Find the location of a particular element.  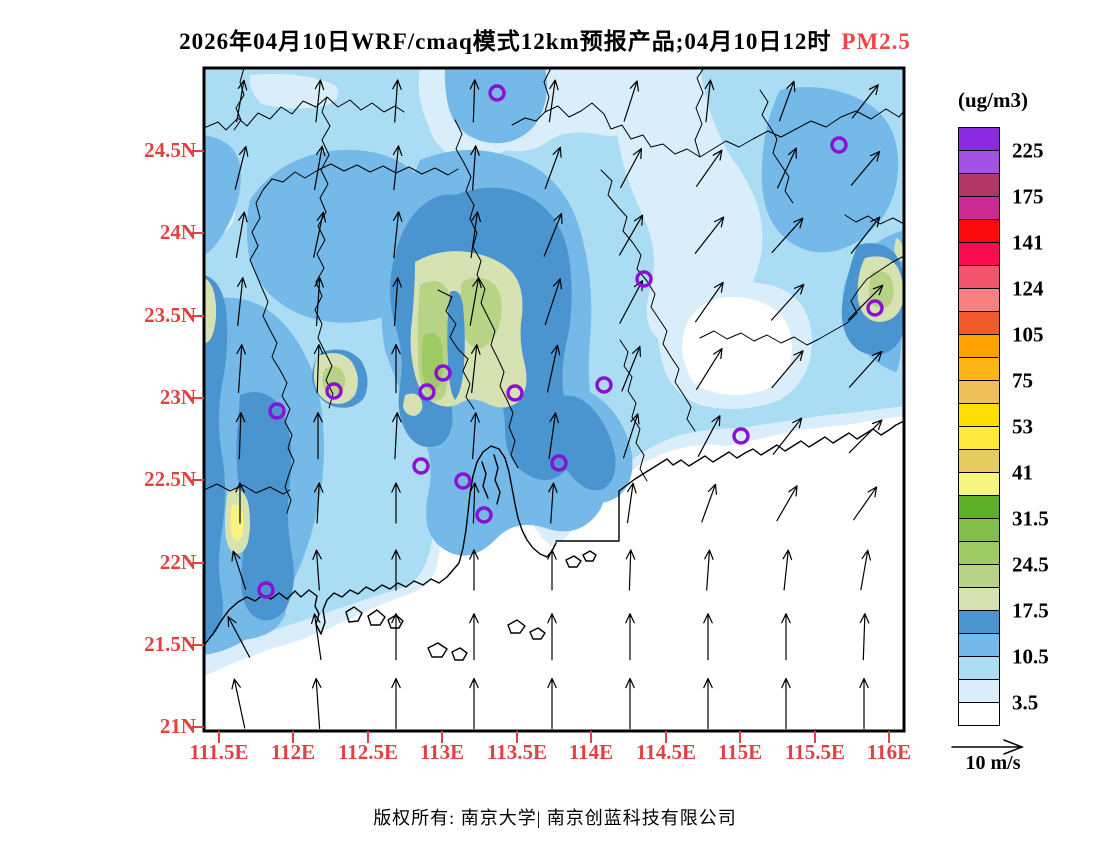

color-legend is located at coordinates (979, 426).